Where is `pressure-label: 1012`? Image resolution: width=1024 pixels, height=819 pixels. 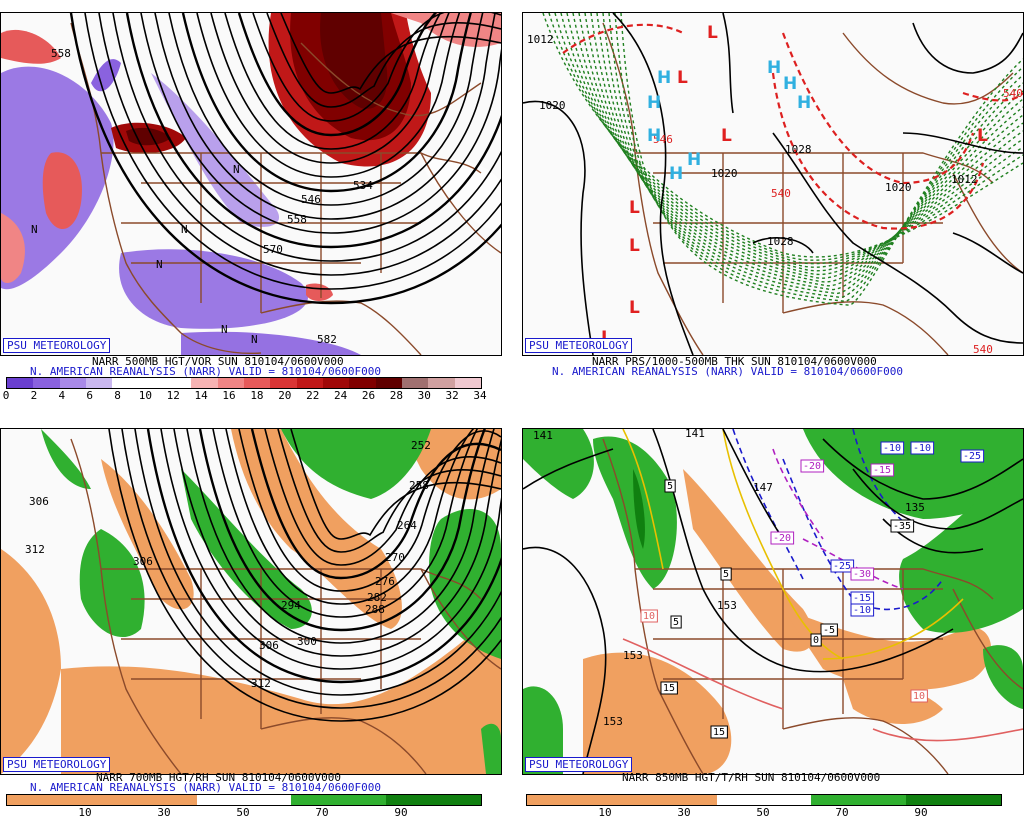 pressure-label: 1012 is located at coordinates (540, 39).